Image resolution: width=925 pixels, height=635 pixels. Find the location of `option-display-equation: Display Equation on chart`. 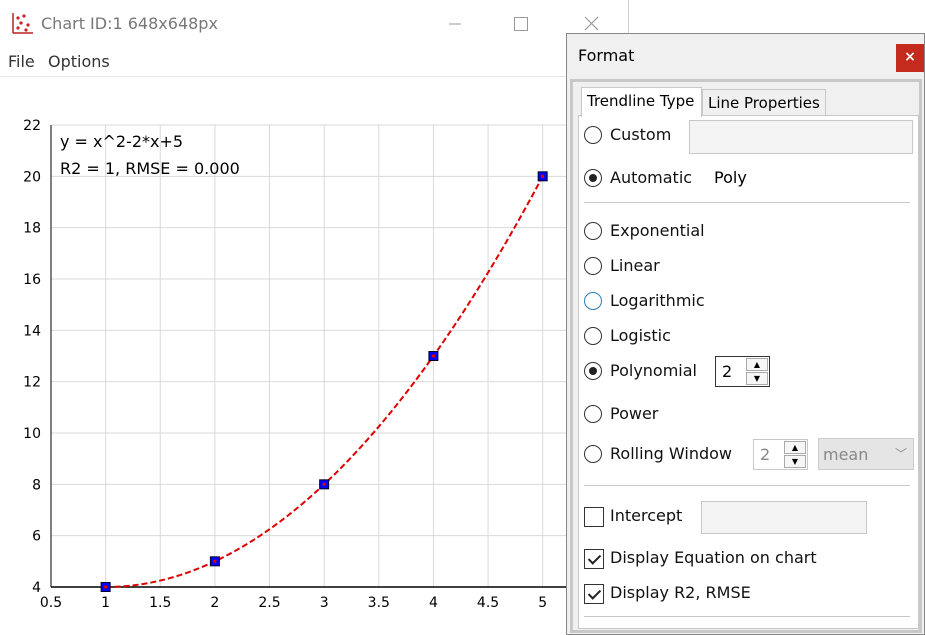

option-display-equation: Display Equation on chart is located at coordinates (734, 559).